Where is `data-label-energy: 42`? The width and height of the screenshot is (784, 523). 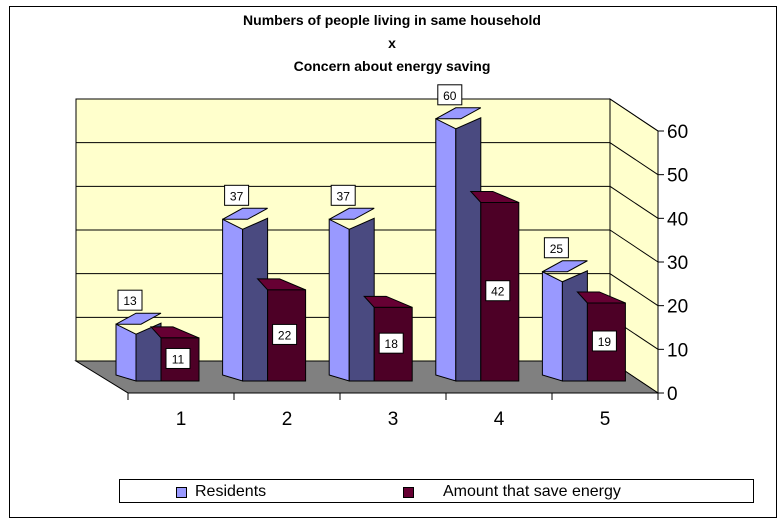
data-label-energy: 42 is located at coordinates (498, 291).